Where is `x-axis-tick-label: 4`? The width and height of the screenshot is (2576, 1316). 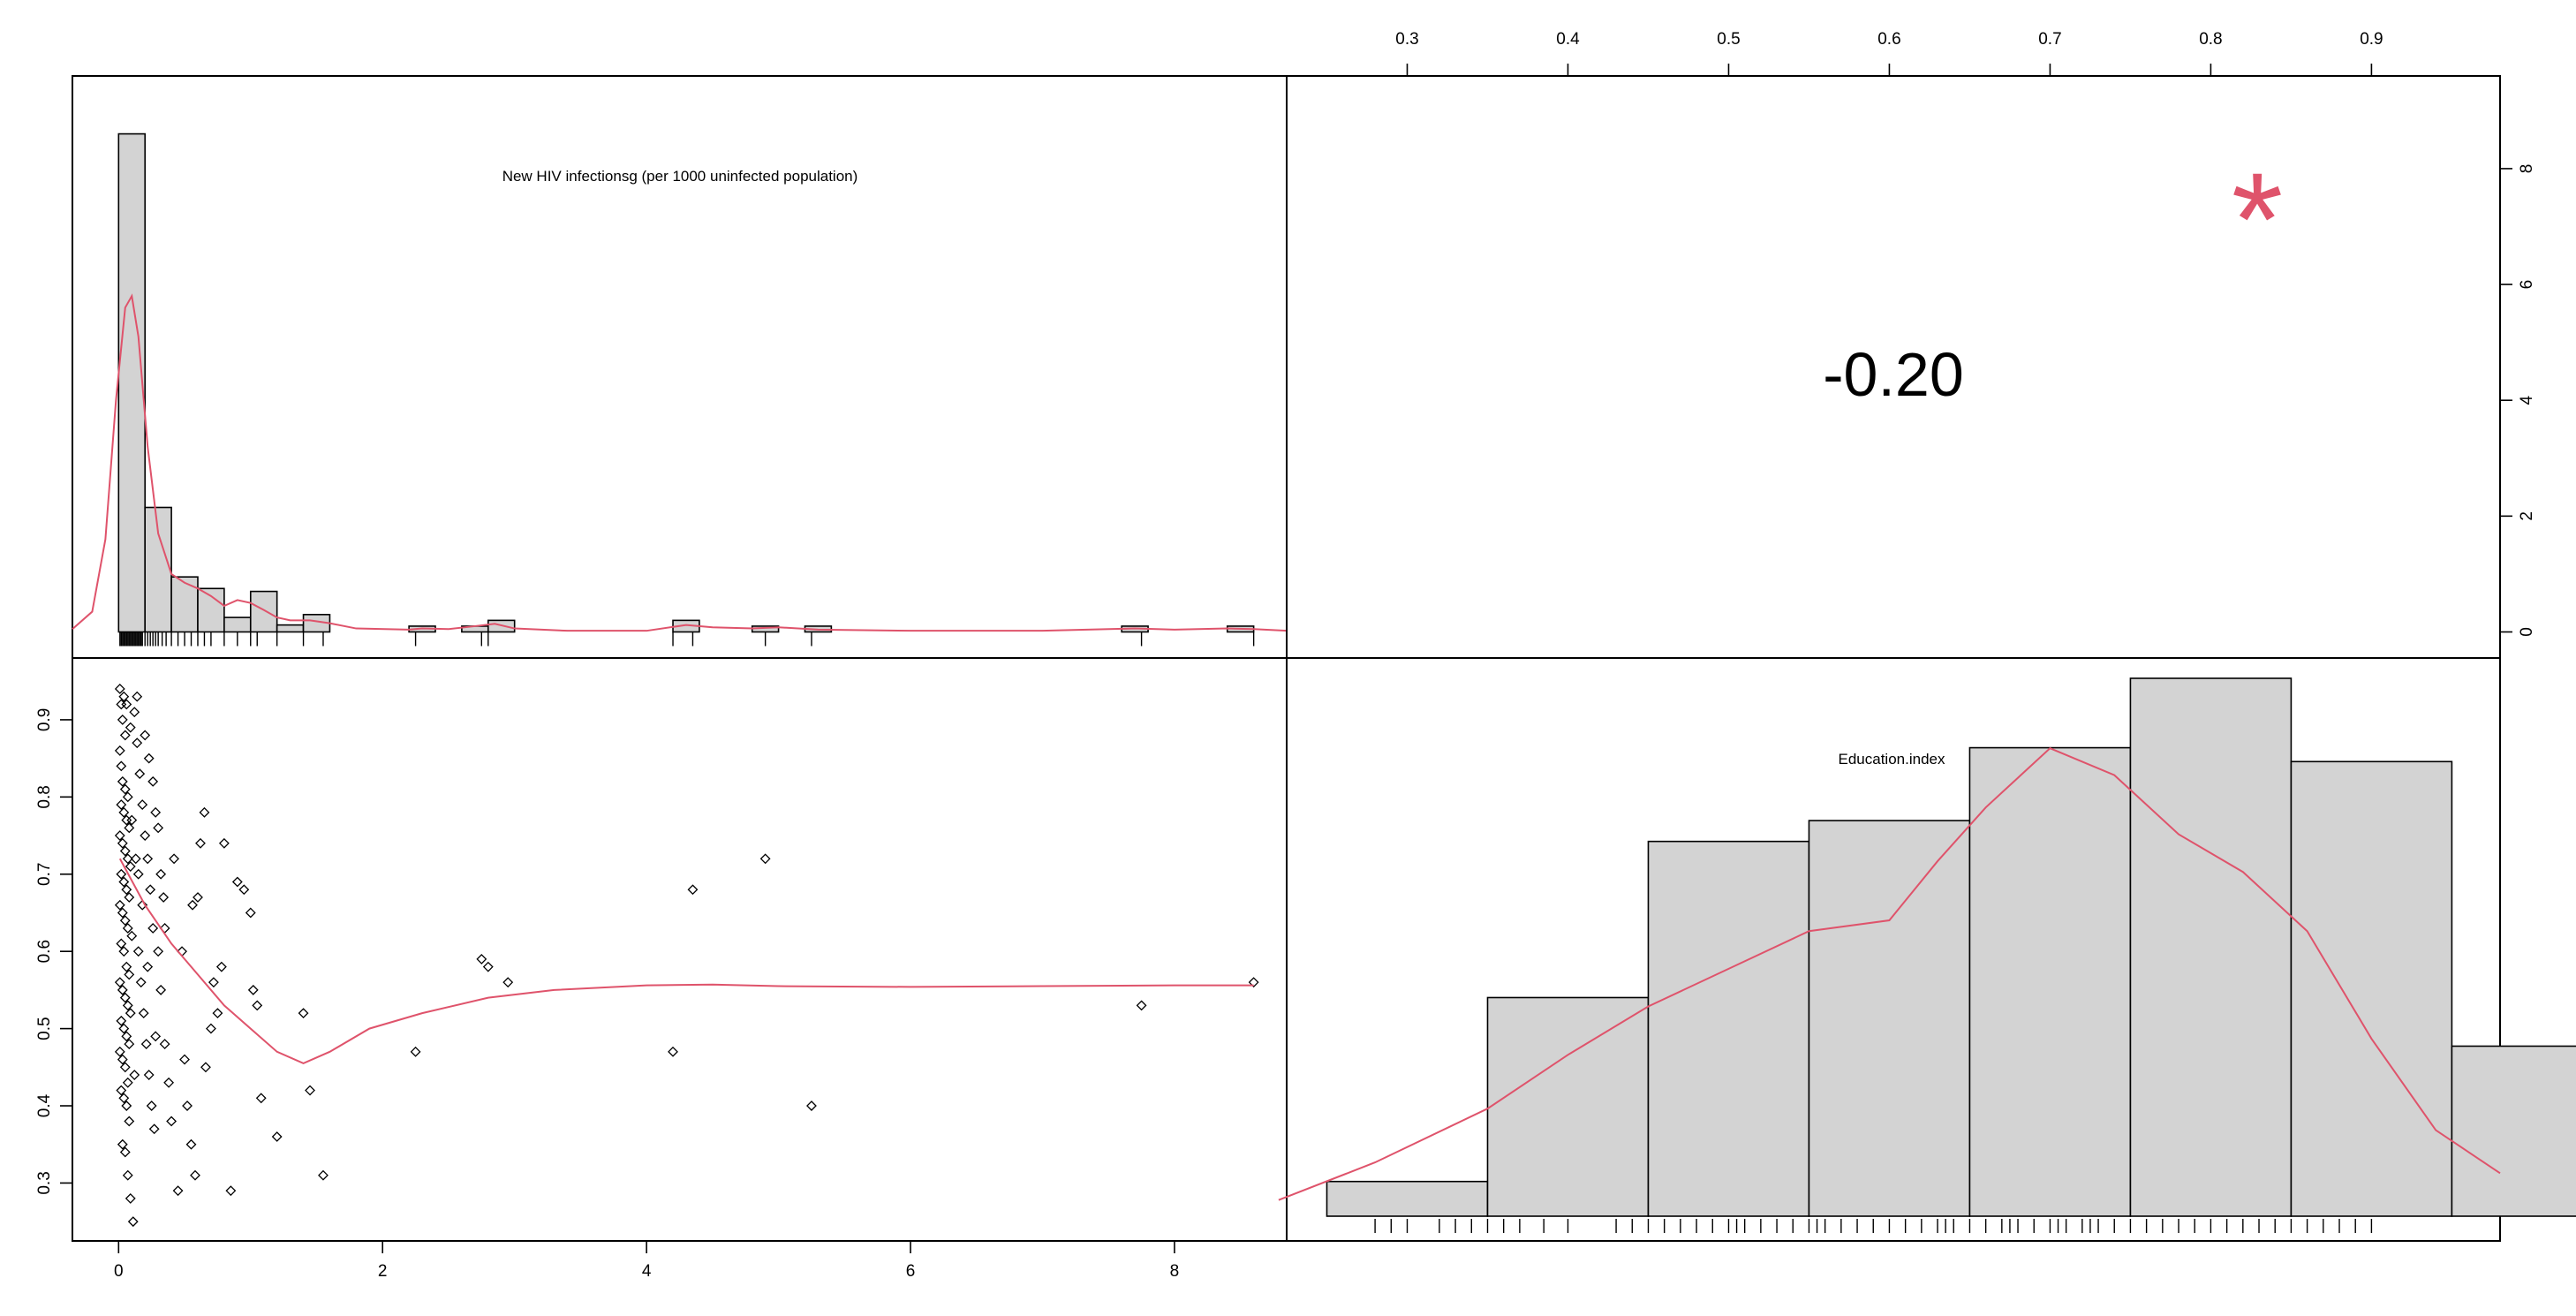
x-axis-tick-label: 4 is located at coordinates (647, 1272).